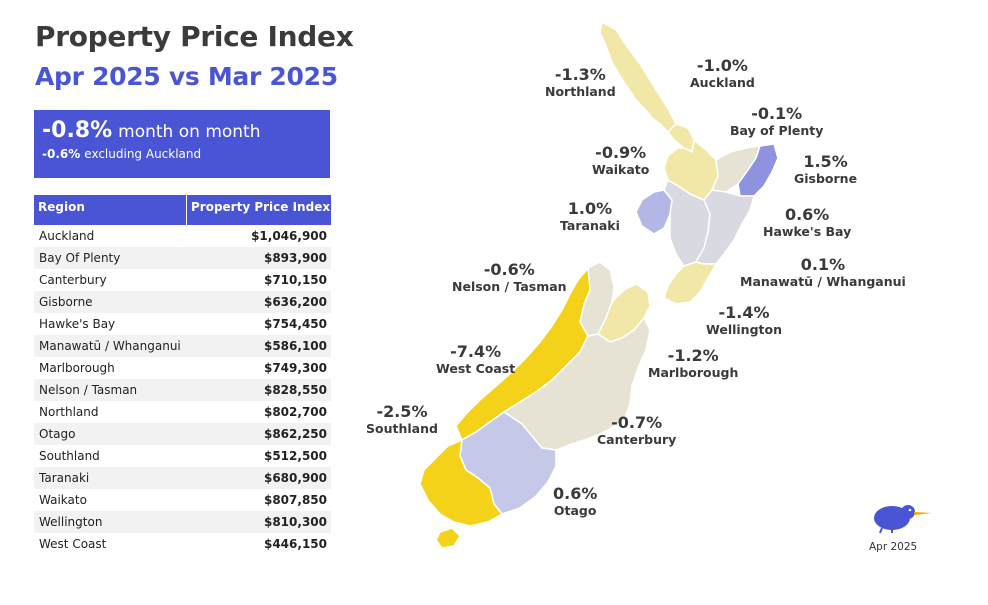 Image resolution: width=988 pixels, height=605 pixels. What do you see at coordinates (295, 456) in the screenshot?
I see `value-cell: $512,500` at bounding box center [295, 456].